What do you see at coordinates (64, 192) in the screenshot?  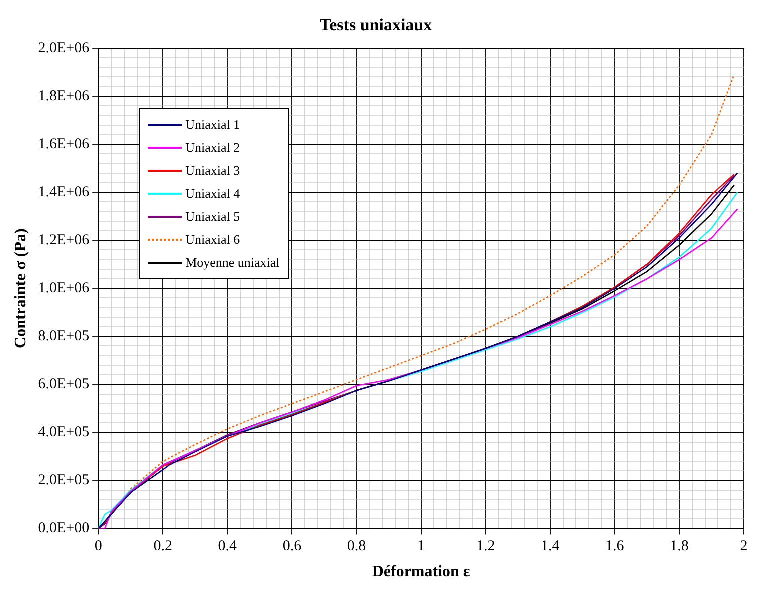 I see `y-tick-label: 1.4E+06` at bounding box center [64, 192].